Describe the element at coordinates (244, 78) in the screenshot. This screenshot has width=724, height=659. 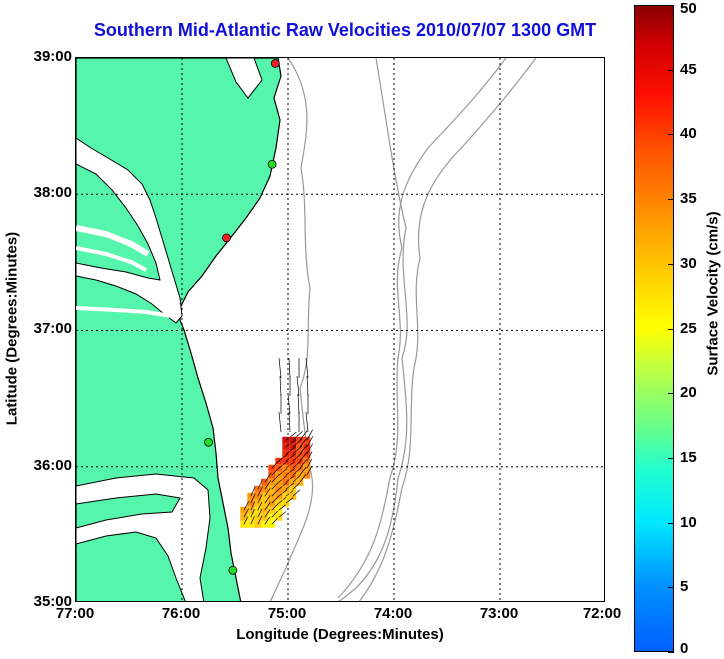
I see `delaware-bay` at that location.